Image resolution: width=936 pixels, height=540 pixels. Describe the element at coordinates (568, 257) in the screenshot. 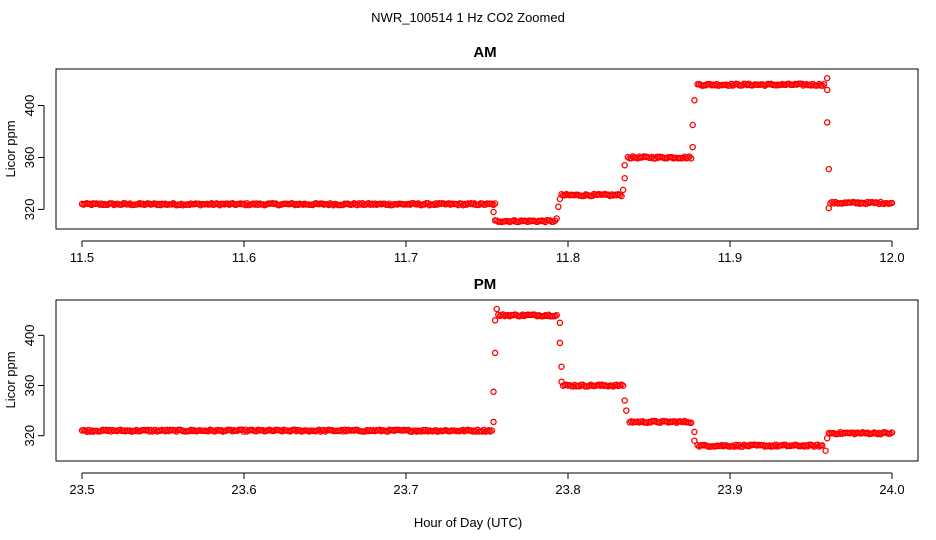

I see `x-tick-label: 11.8` at that location.